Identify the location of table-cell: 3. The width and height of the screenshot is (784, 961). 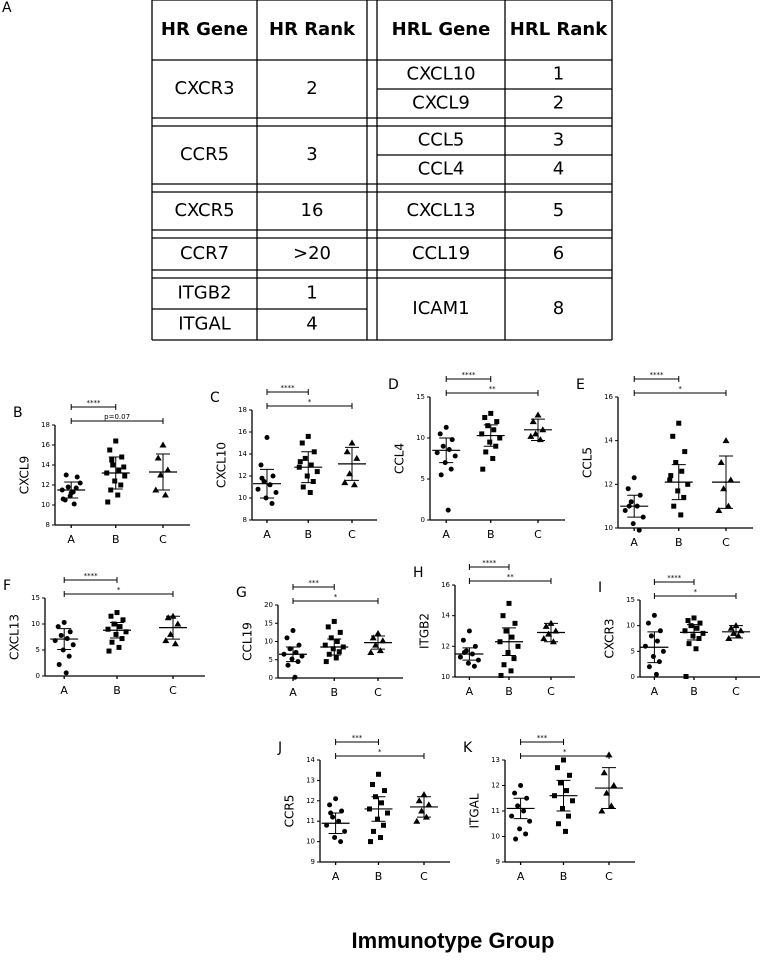
(558, 140).